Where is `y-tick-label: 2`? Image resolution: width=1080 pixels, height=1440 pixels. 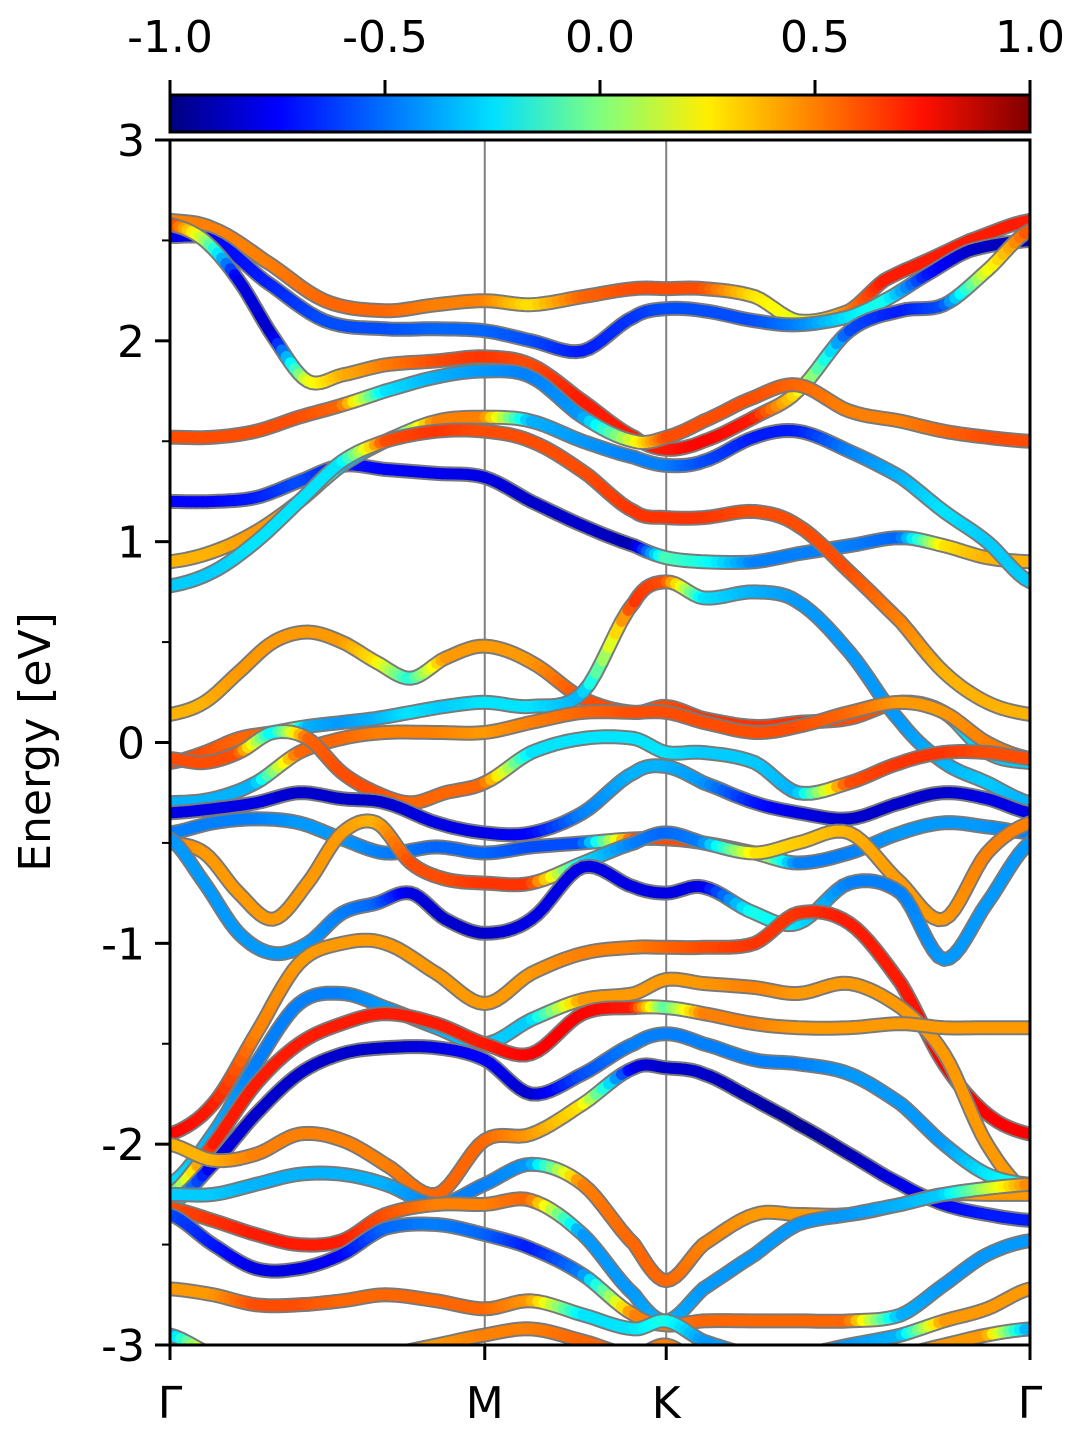
y-tick-label: 2 is located at coordinates (131, 342).